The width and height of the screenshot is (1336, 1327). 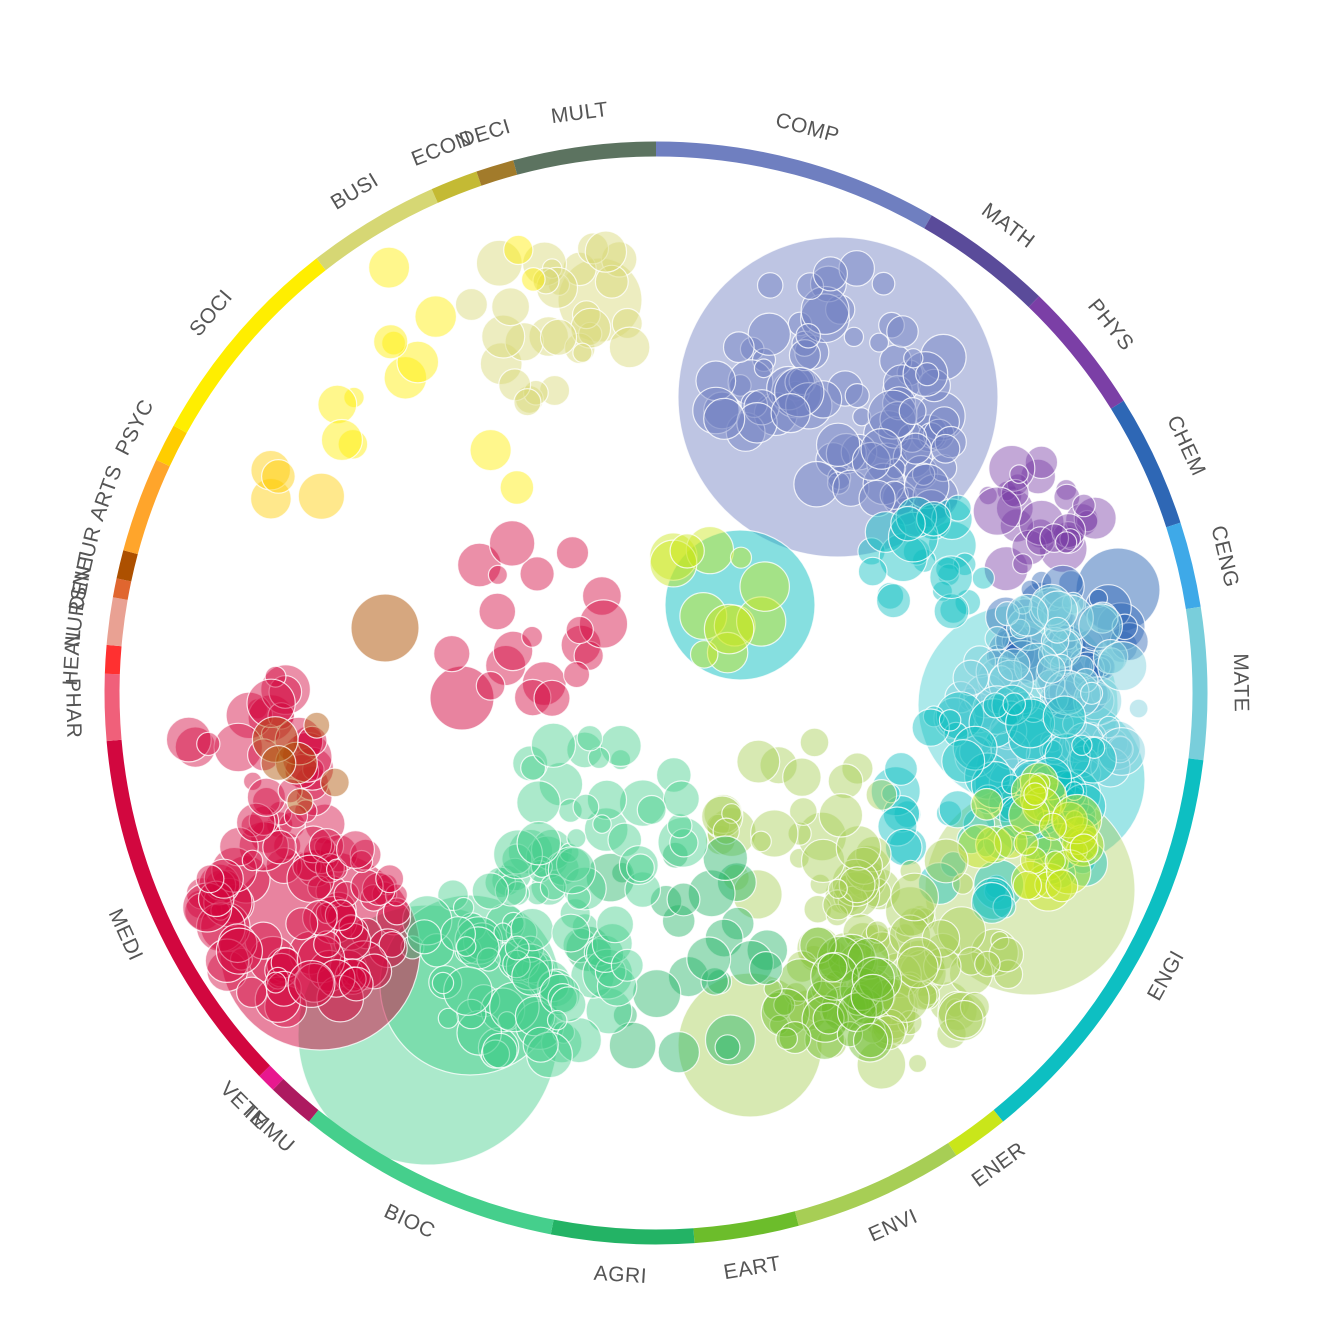 I want to click on category-label-phys: PHYS, so click(x=1110, y=325).